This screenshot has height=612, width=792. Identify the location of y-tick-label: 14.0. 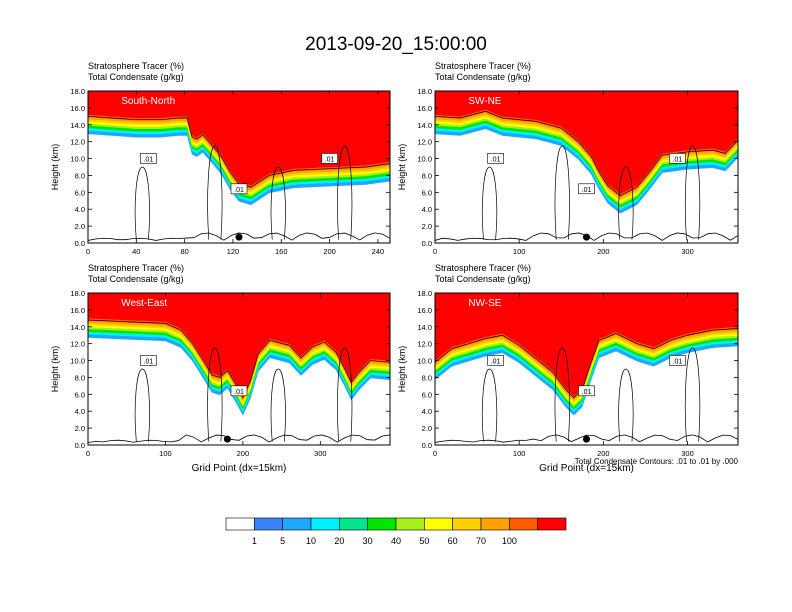
(77, 327).